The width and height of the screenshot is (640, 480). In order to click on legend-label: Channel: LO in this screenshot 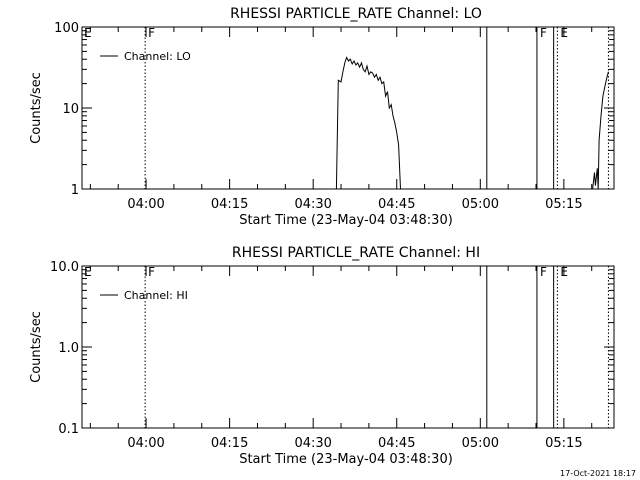, I will do `click(157, 56)`.